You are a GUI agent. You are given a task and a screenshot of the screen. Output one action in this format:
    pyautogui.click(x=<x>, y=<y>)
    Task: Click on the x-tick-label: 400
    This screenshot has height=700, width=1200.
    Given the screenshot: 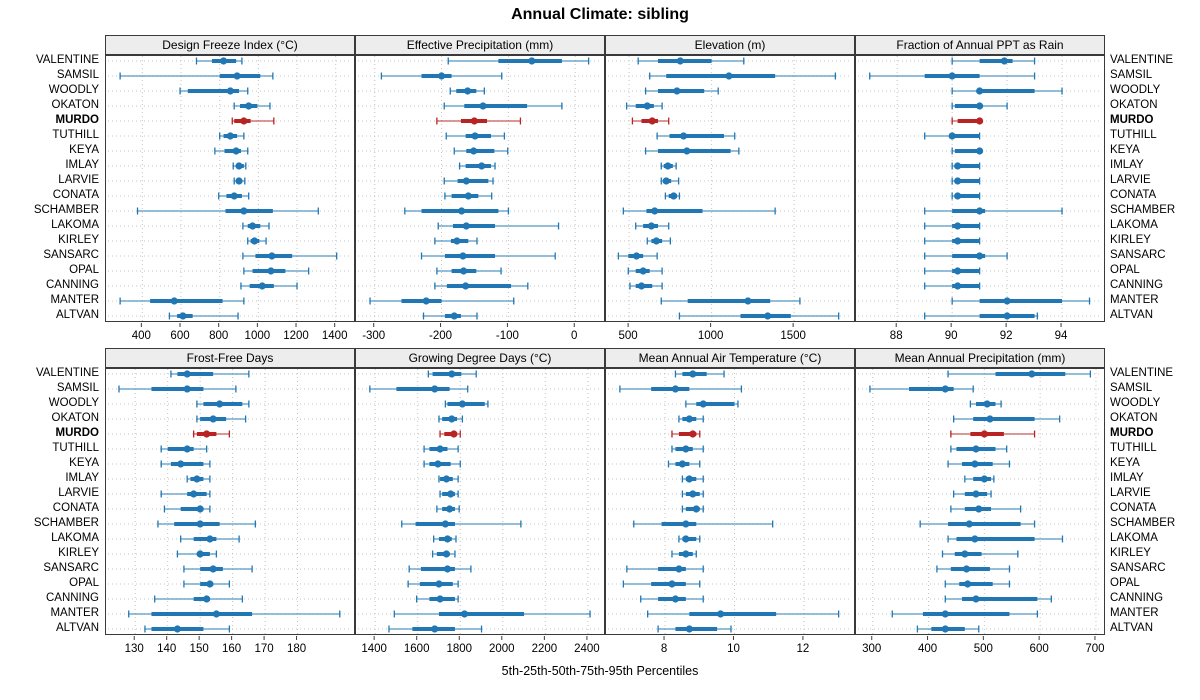 What is the action you would take?
    pyautogui.click(x=141, y=336)
    